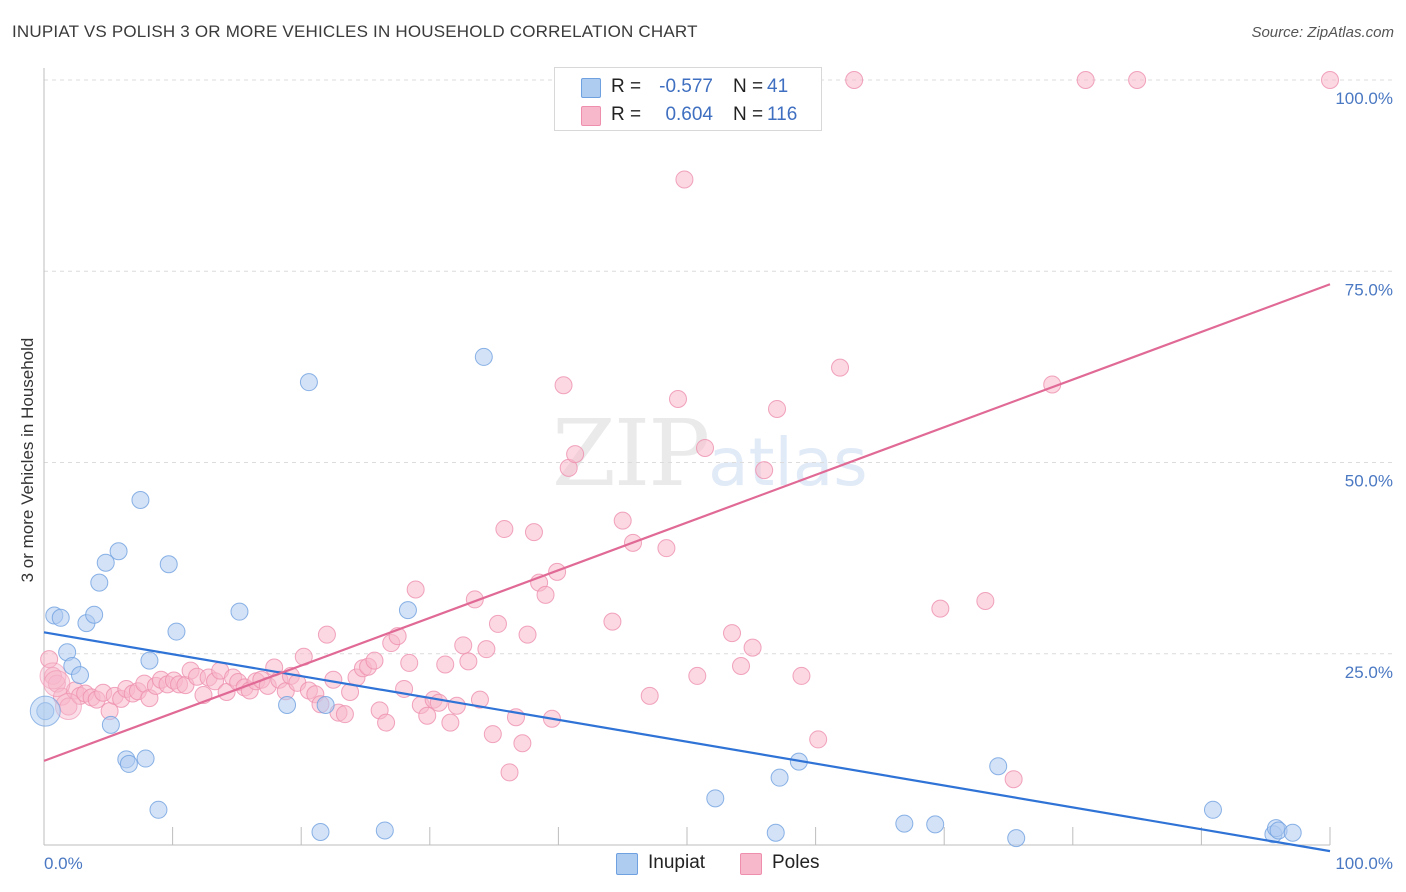  What do you see at coordinates (1364, 98) in the screenshot?
I see `y-tick-label: 100.0%` at bounding box center [1364, 98].